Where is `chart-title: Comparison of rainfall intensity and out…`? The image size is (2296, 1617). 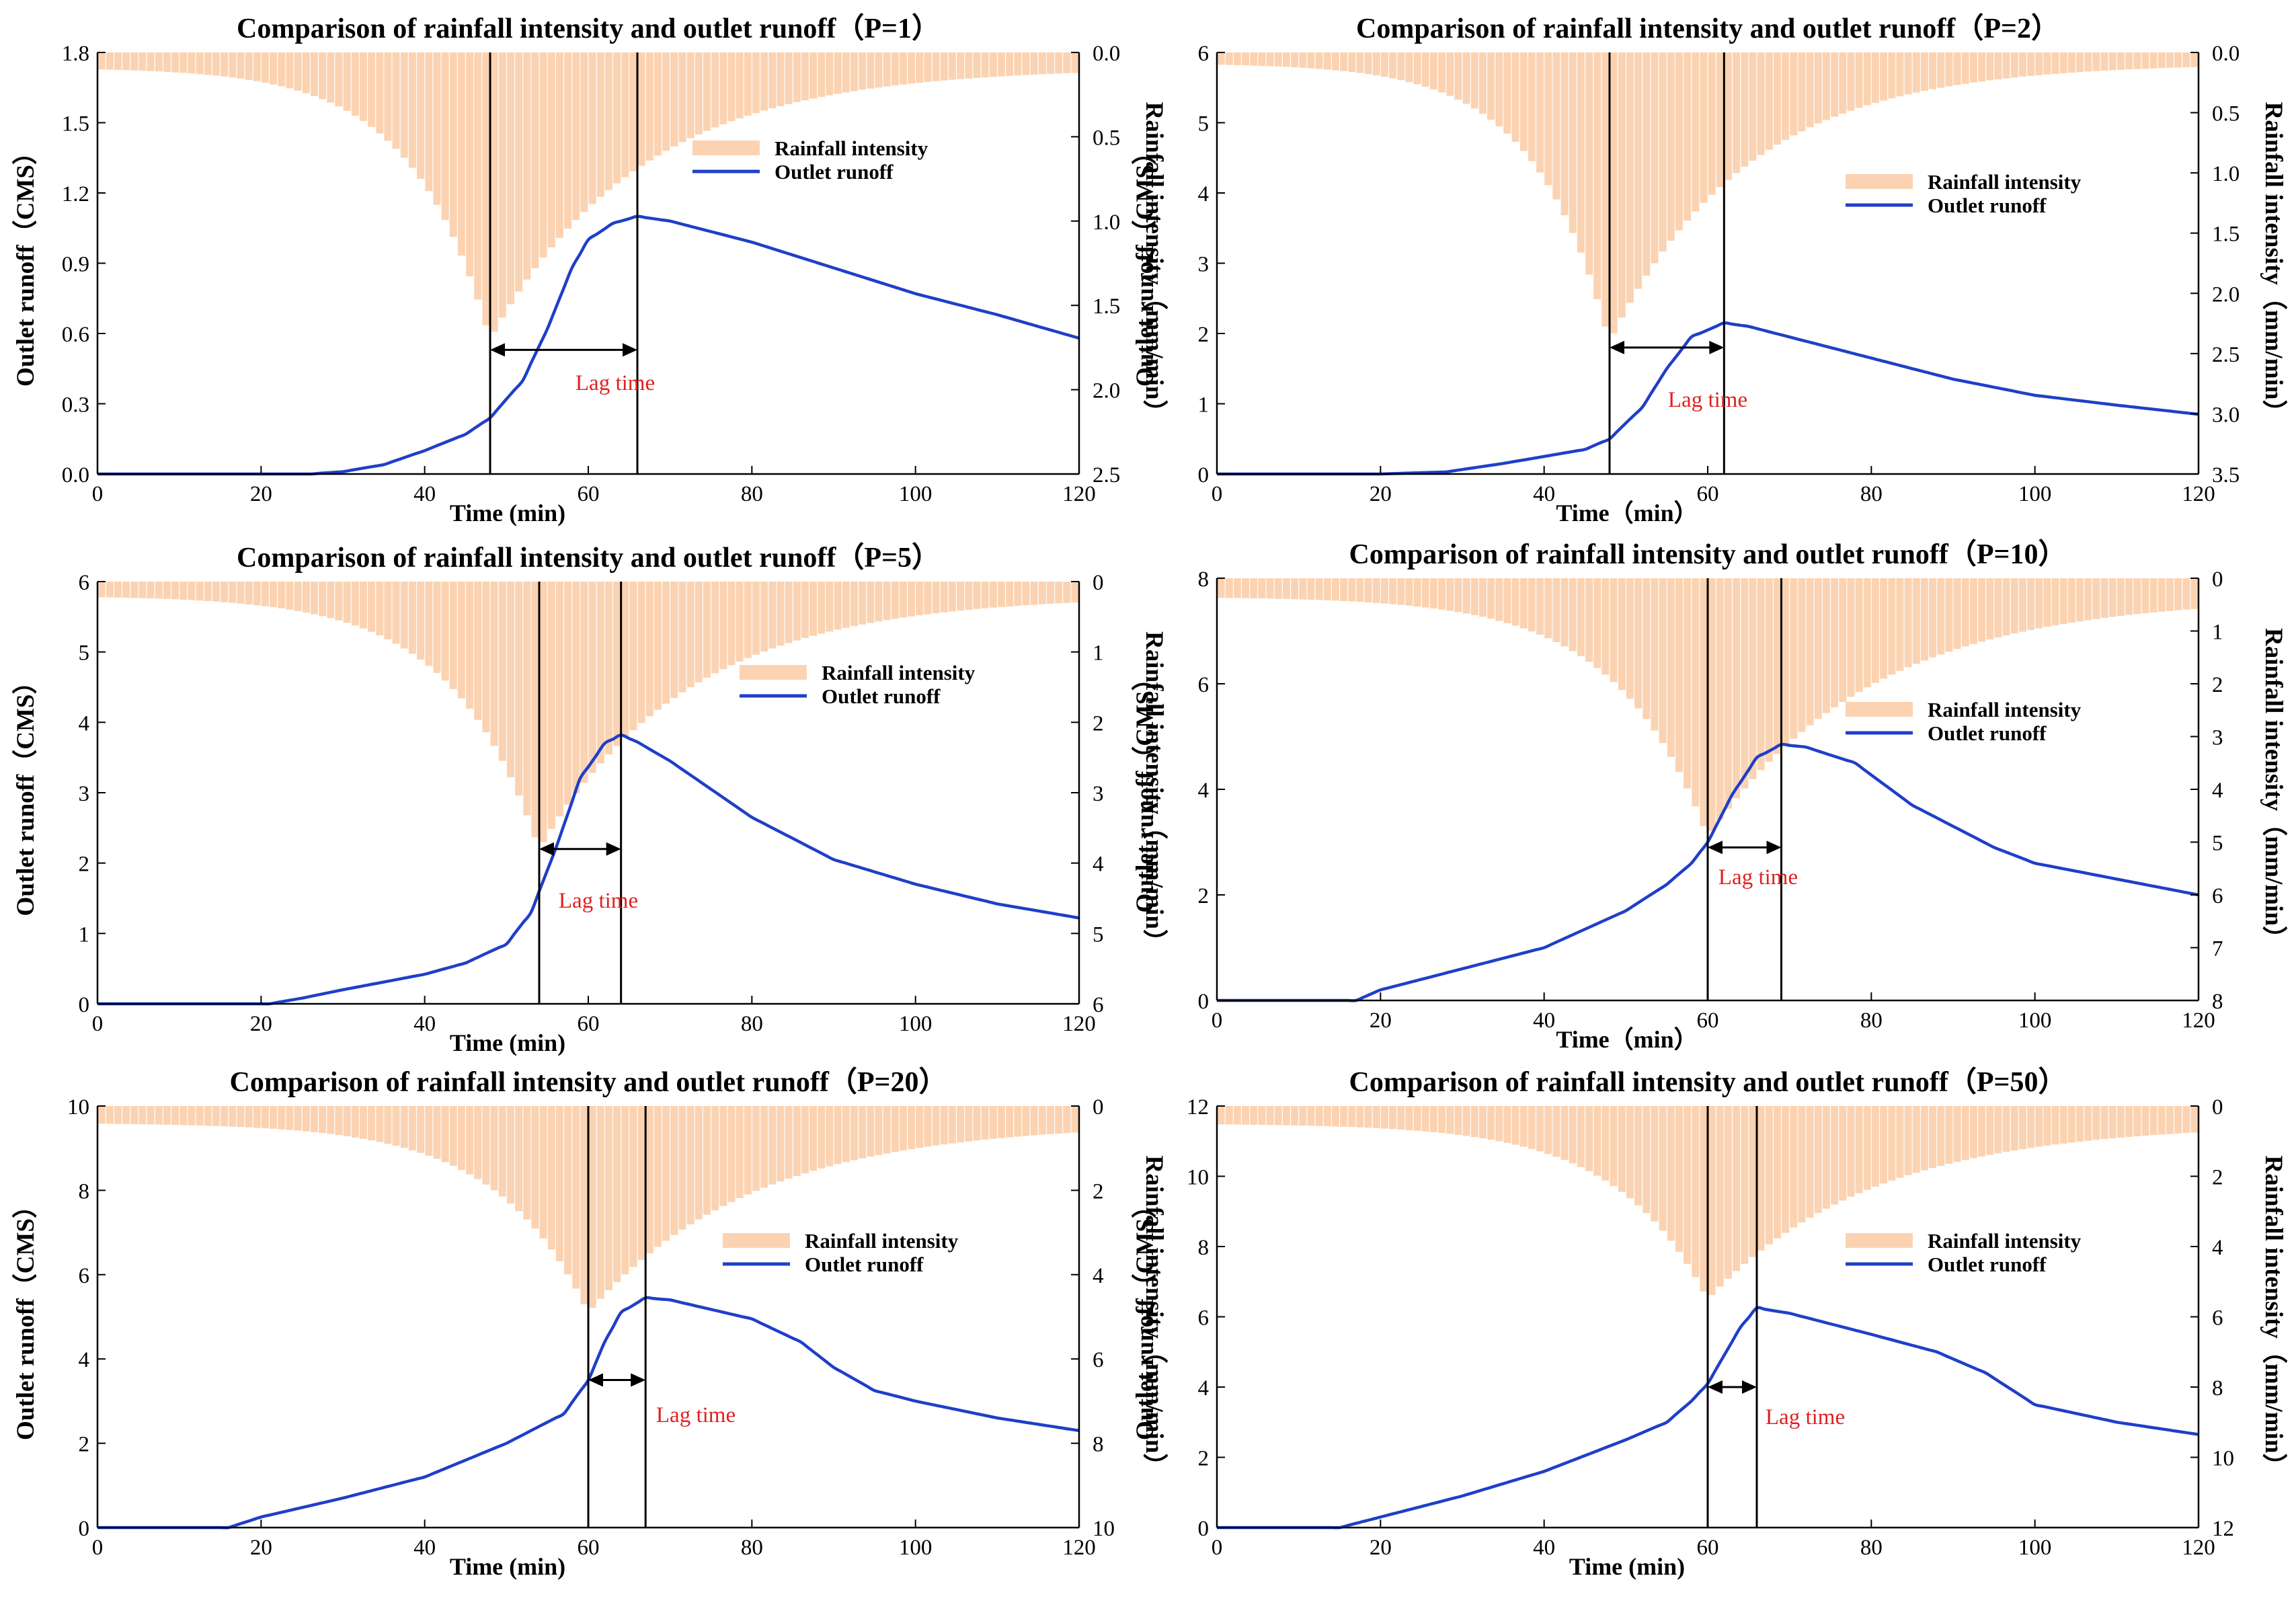 chart-title: Comparison of rainfall intensity and out… is located at coordinates (588, 1082).